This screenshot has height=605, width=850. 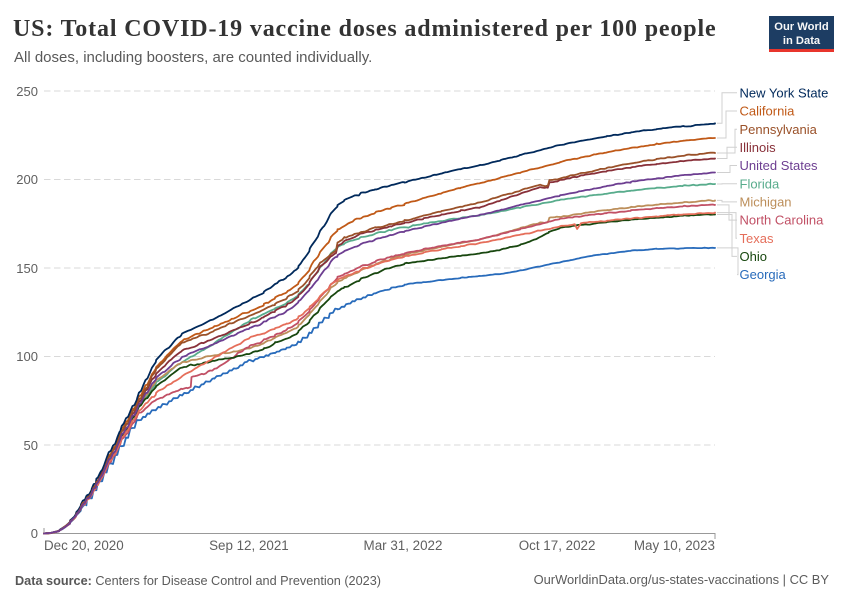 What do you see at coordinates (403, 545) in the screenshot?
I see `svg-text: Mar 31, 2022` at bounding box center [403, 545].